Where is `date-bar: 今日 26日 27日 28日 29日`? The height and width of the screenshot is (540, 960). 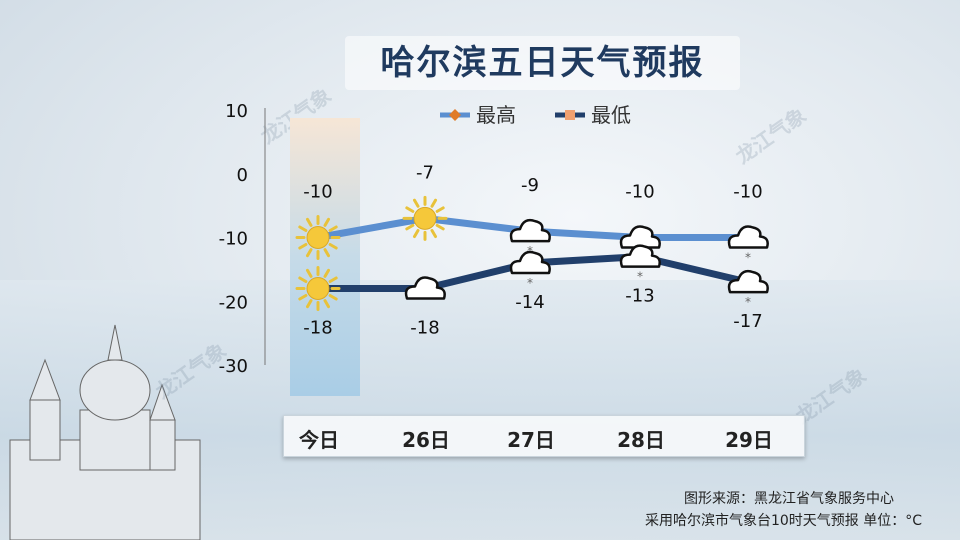
date-bar: 今日 26日 27日 28日 29日 is located at coordinates (544, 436).